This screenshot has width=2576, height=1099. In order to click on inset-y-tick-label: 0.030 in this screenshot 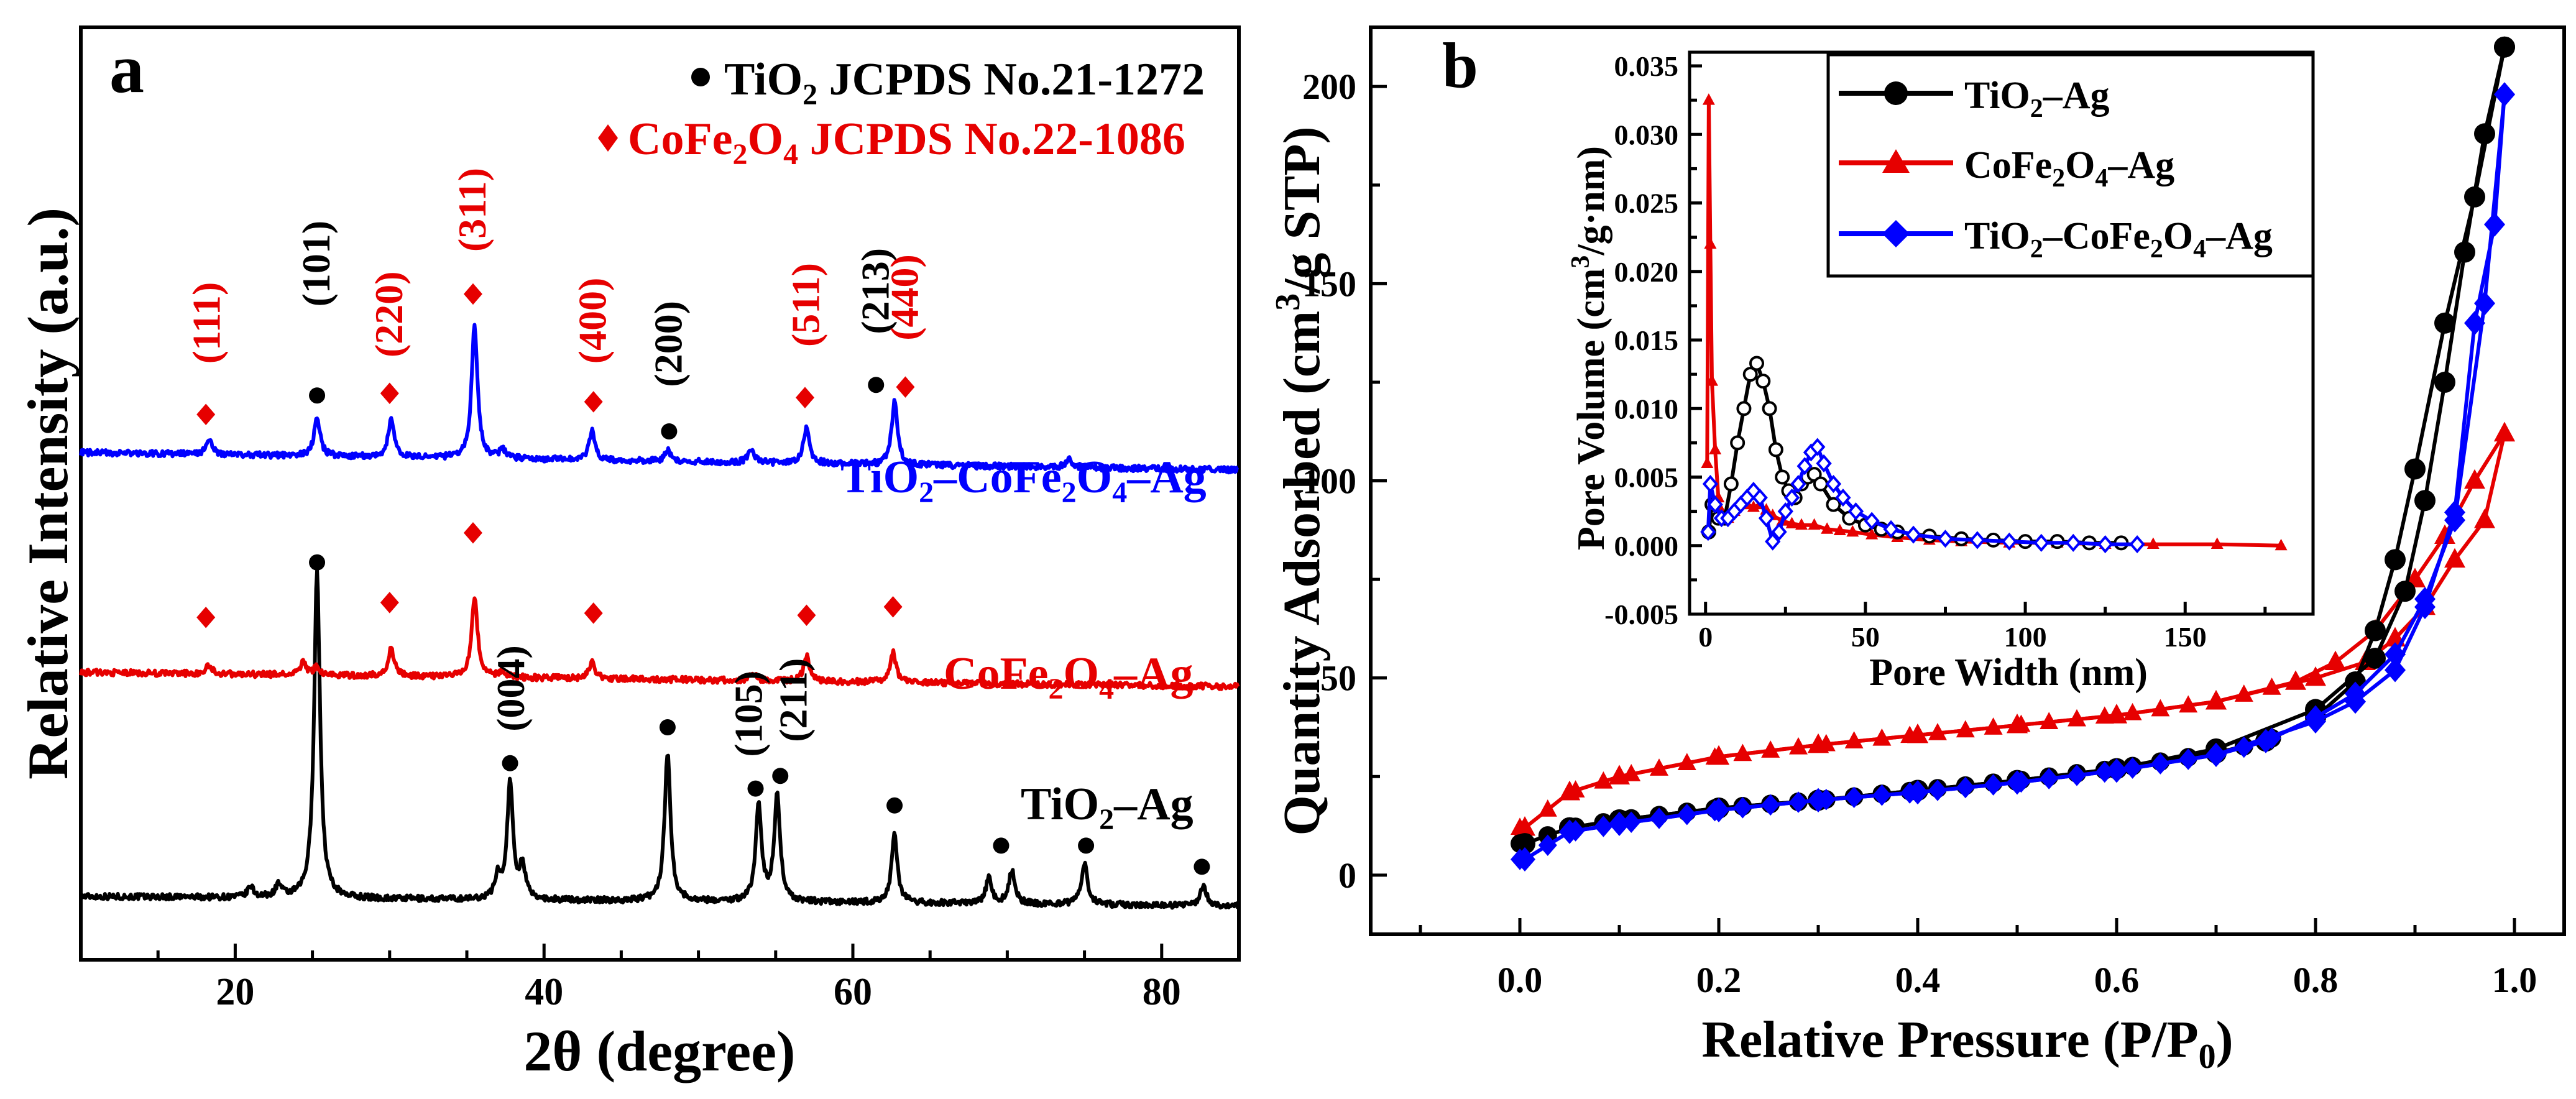, I will do `click(1646, 134)`.